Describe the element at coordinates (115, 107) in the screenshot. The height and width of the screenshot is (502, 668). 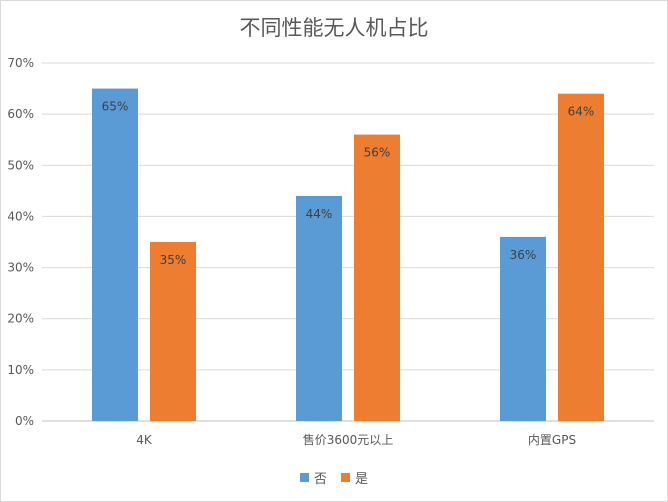
I see `data-label-0-0: 65%` at that location.